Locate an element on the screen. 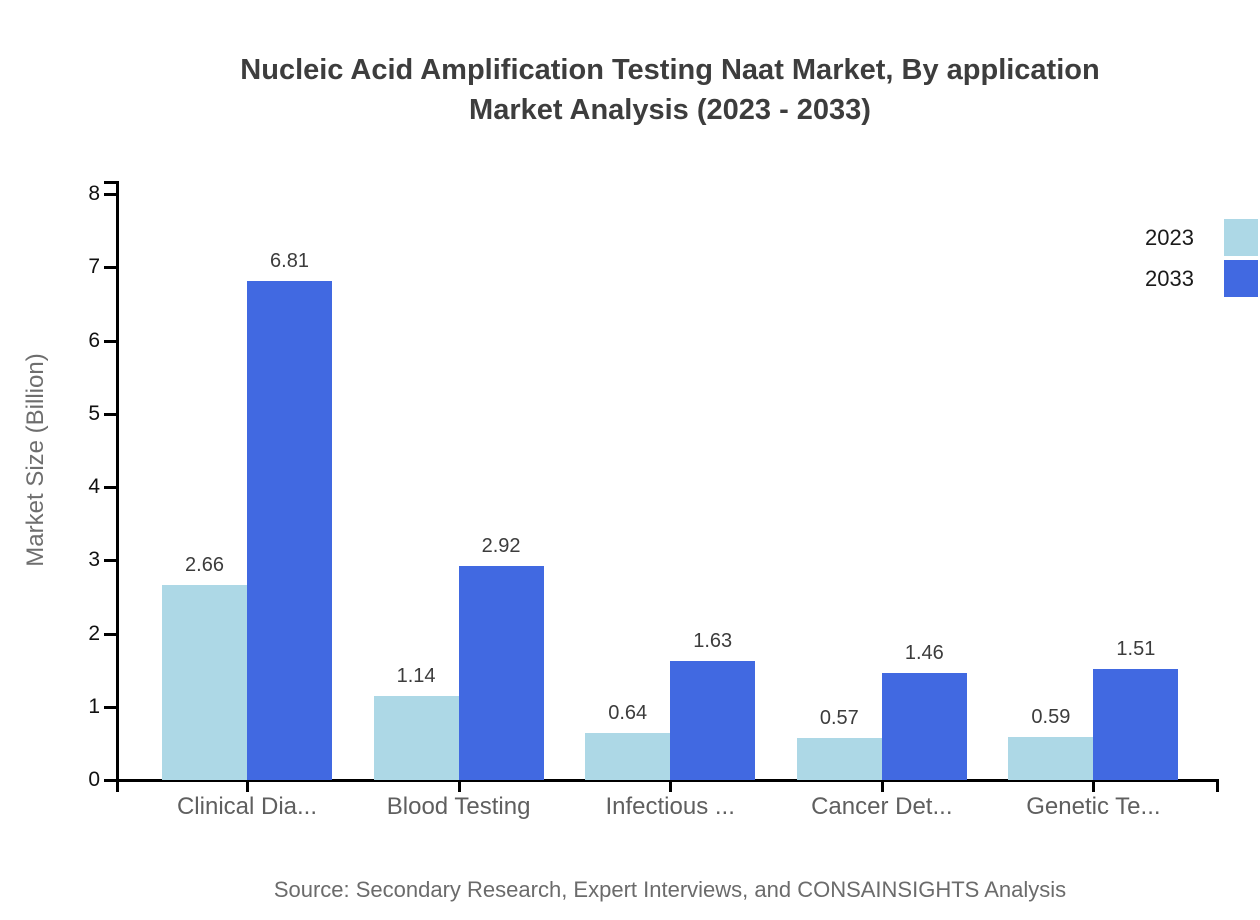 This screenshot has height=920, width=1260. x-axis-line is located at coordinates (667, 780).